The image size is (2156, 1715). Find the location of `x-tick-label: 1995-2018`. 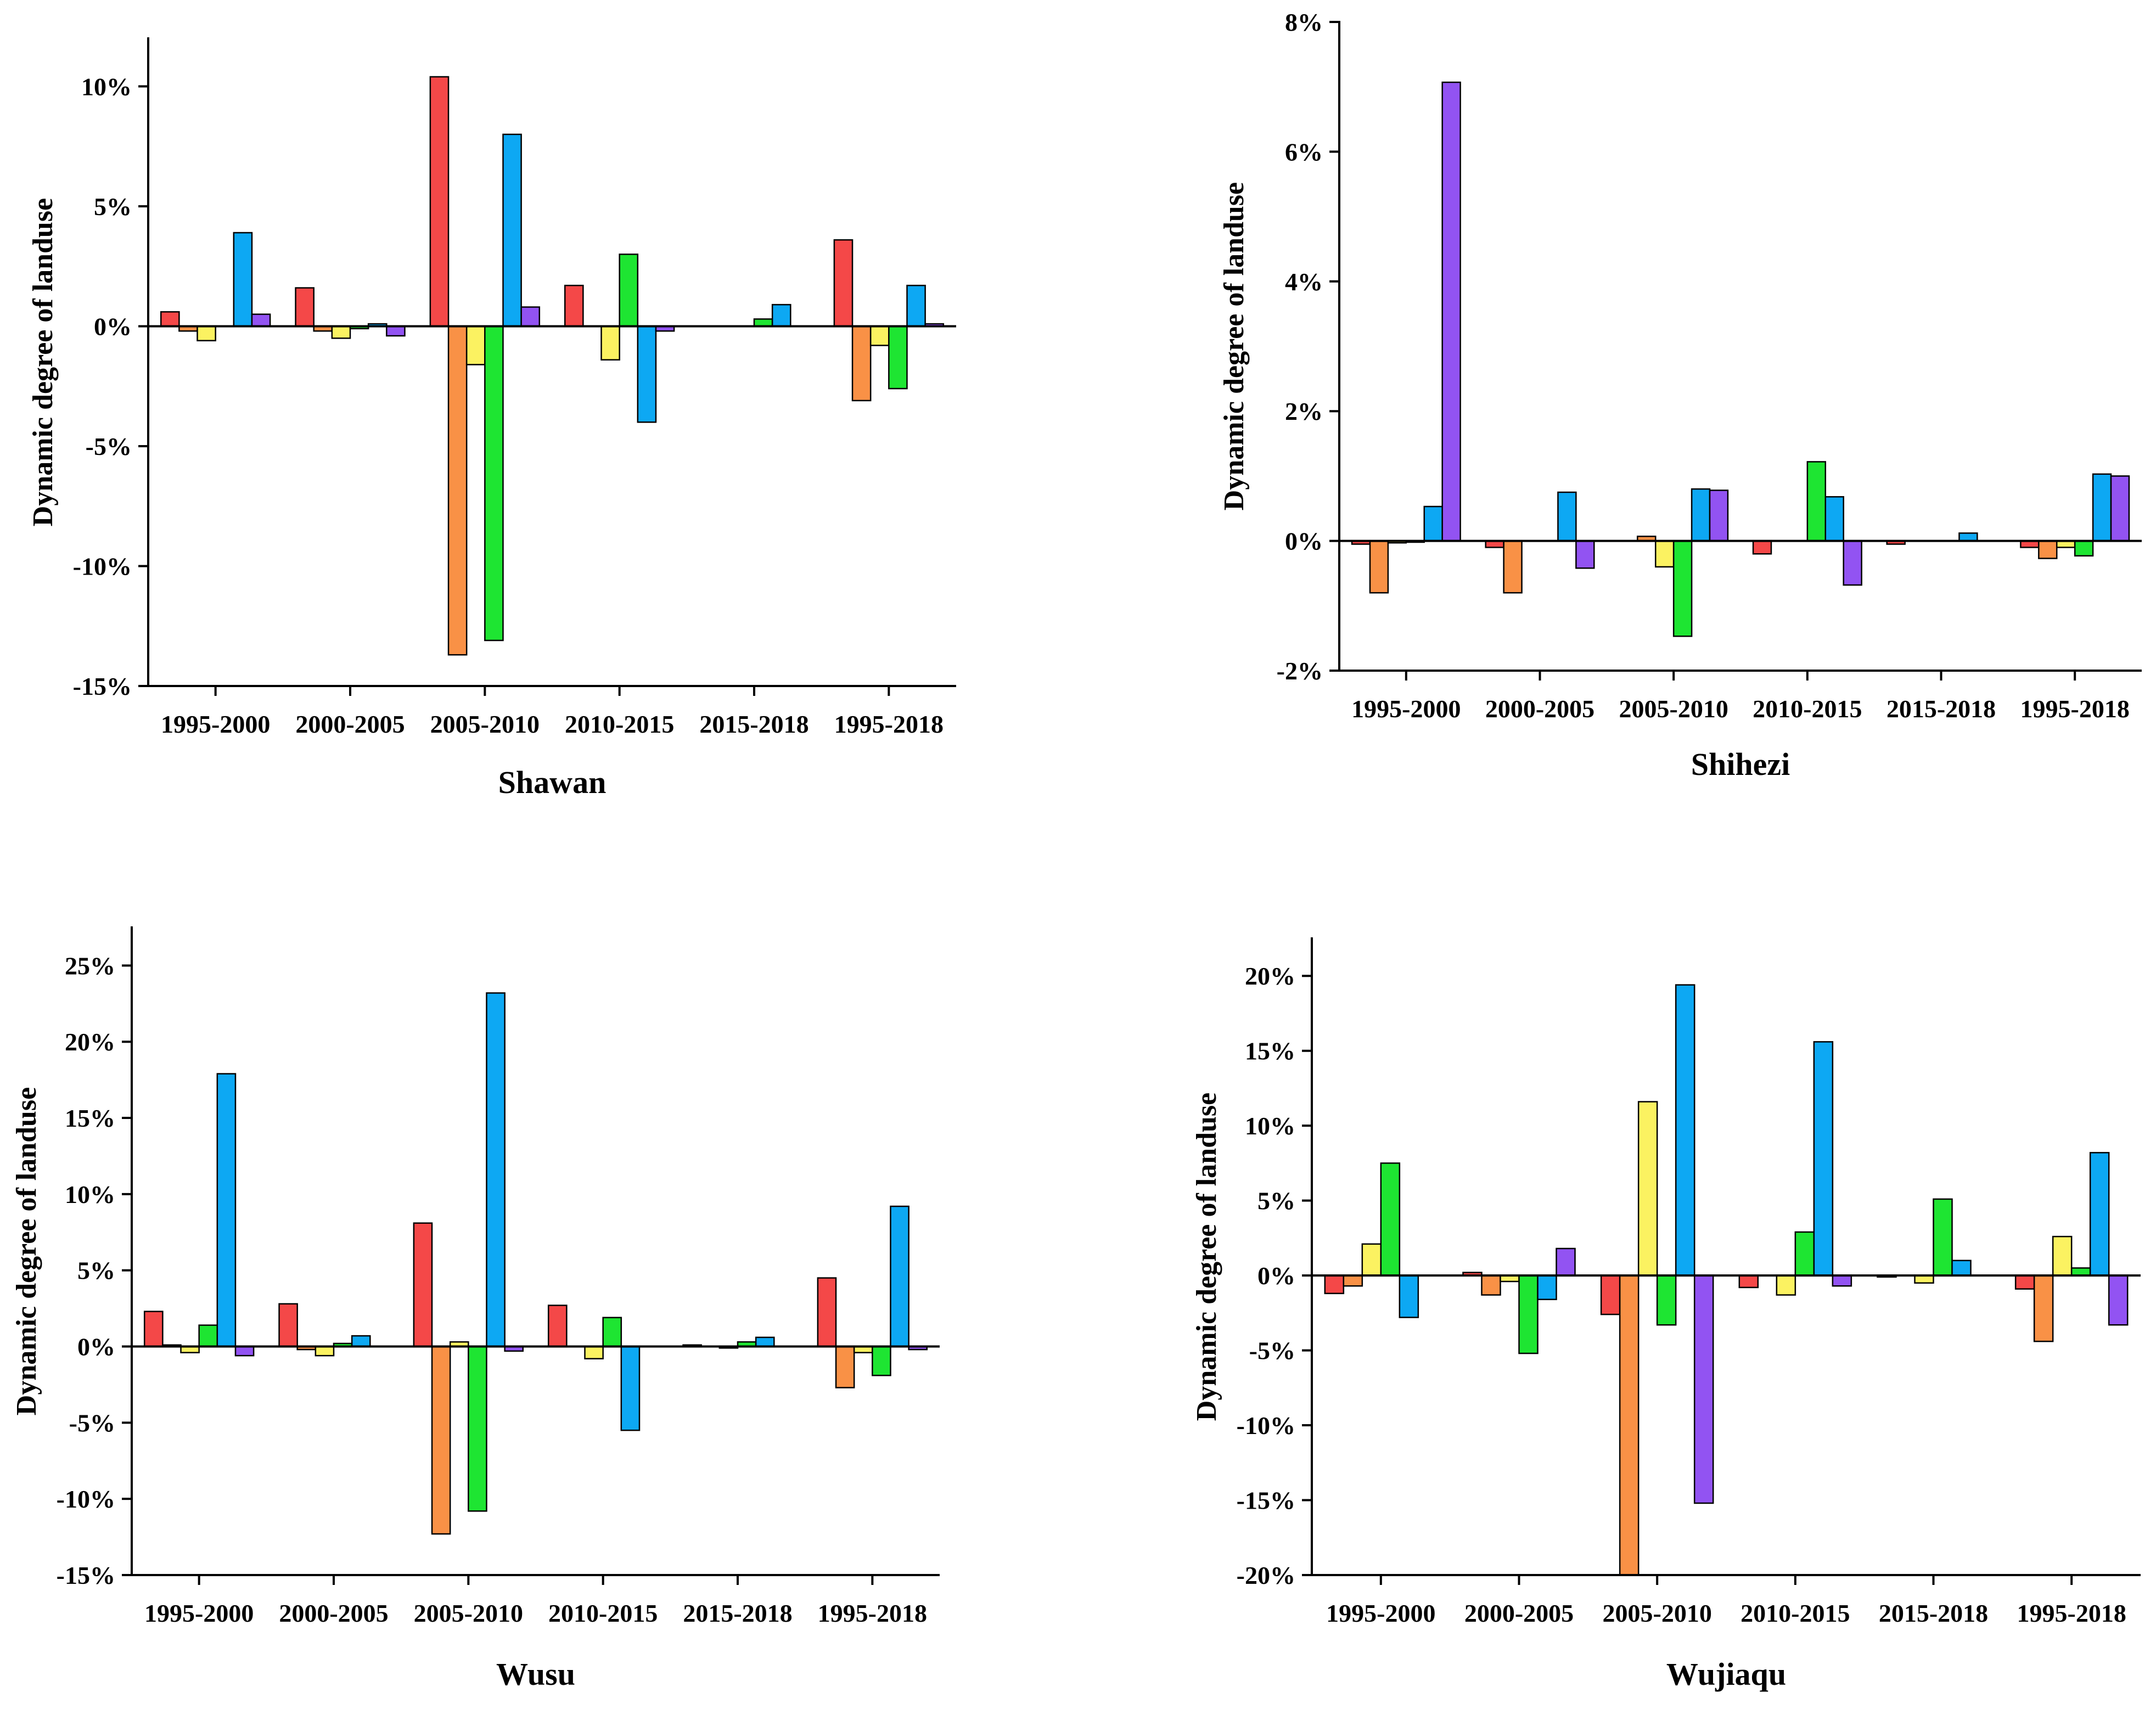

x-tick-label: 1995-2018 is located at coordinates (872, 1613).